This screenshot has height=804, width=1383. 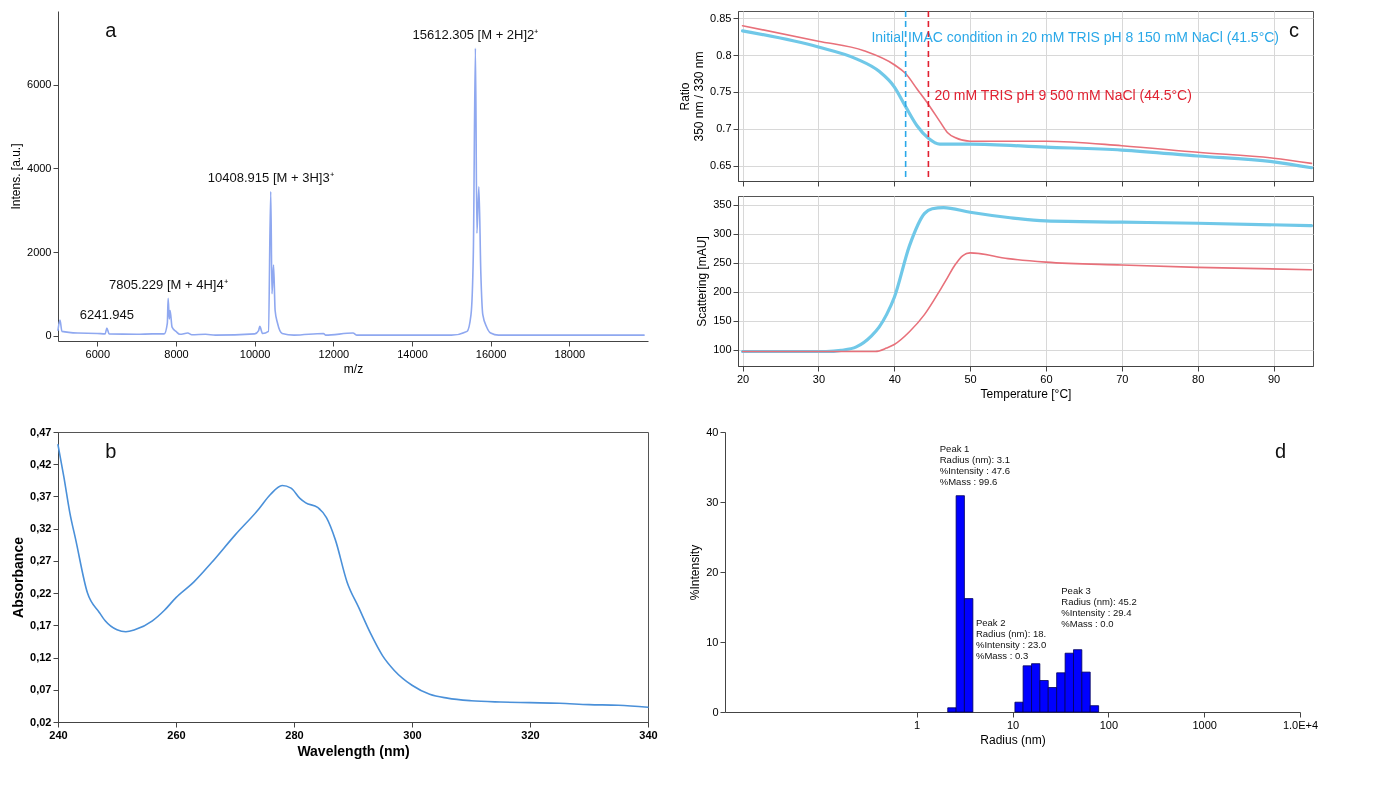 I want to click on y-tick-label: 30, so click(x=712, y=501).